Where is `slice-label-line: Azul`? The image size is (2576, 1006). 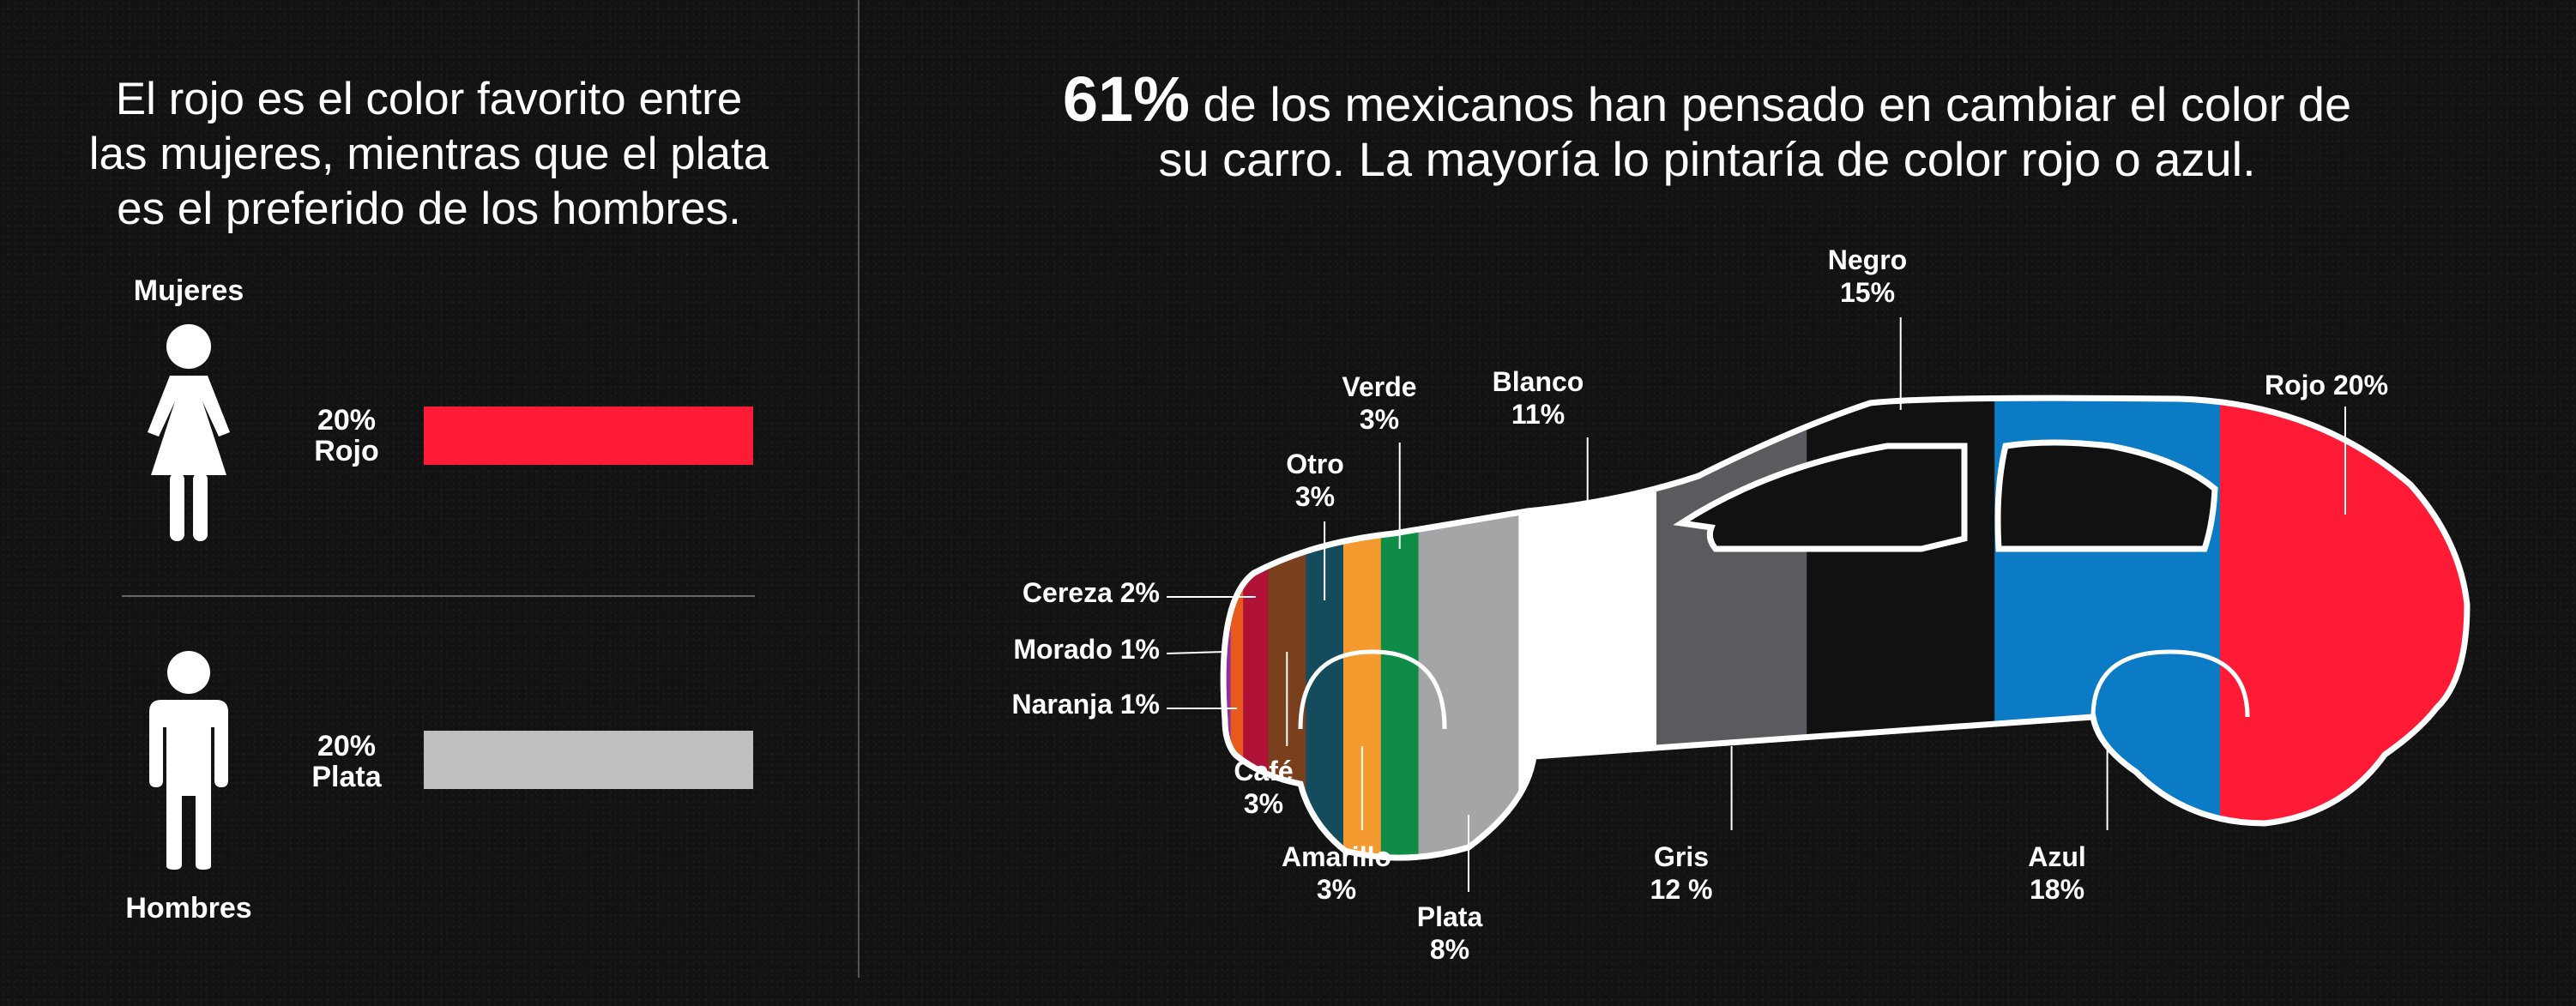
slice-label-line: Azul is located at coordinates (2057, 856).